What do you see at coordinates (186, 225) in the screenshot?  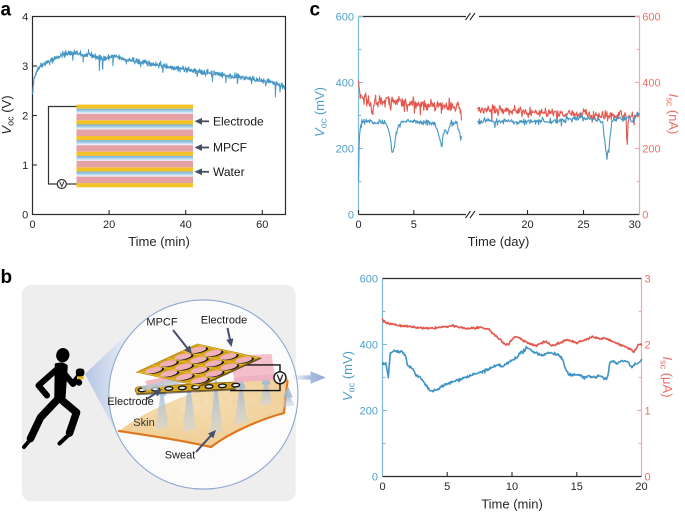 I see `svg-text: 40` at bounding box center [186, 225].